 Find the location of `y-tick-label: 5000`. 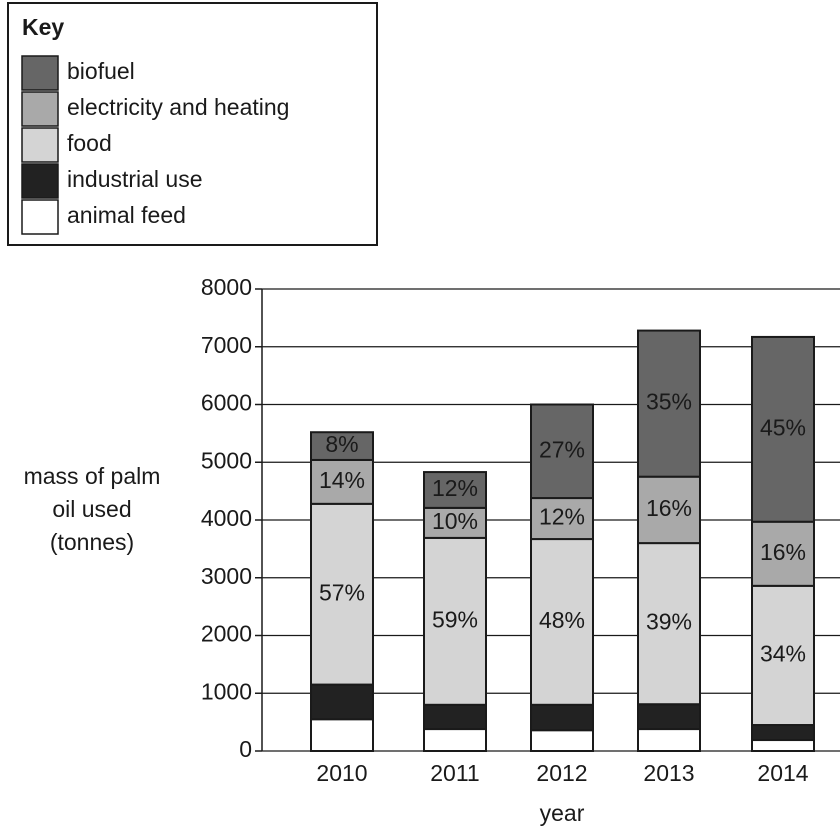

y-tick-label: 5000 is located at coordinates (226, 460).